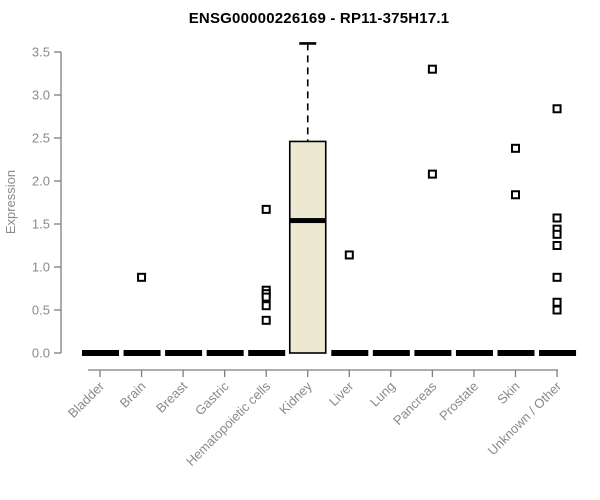  Describe the element at coordinates (41, 353) in the screenshot. I see `y-tick-label: 0.0` at that location.